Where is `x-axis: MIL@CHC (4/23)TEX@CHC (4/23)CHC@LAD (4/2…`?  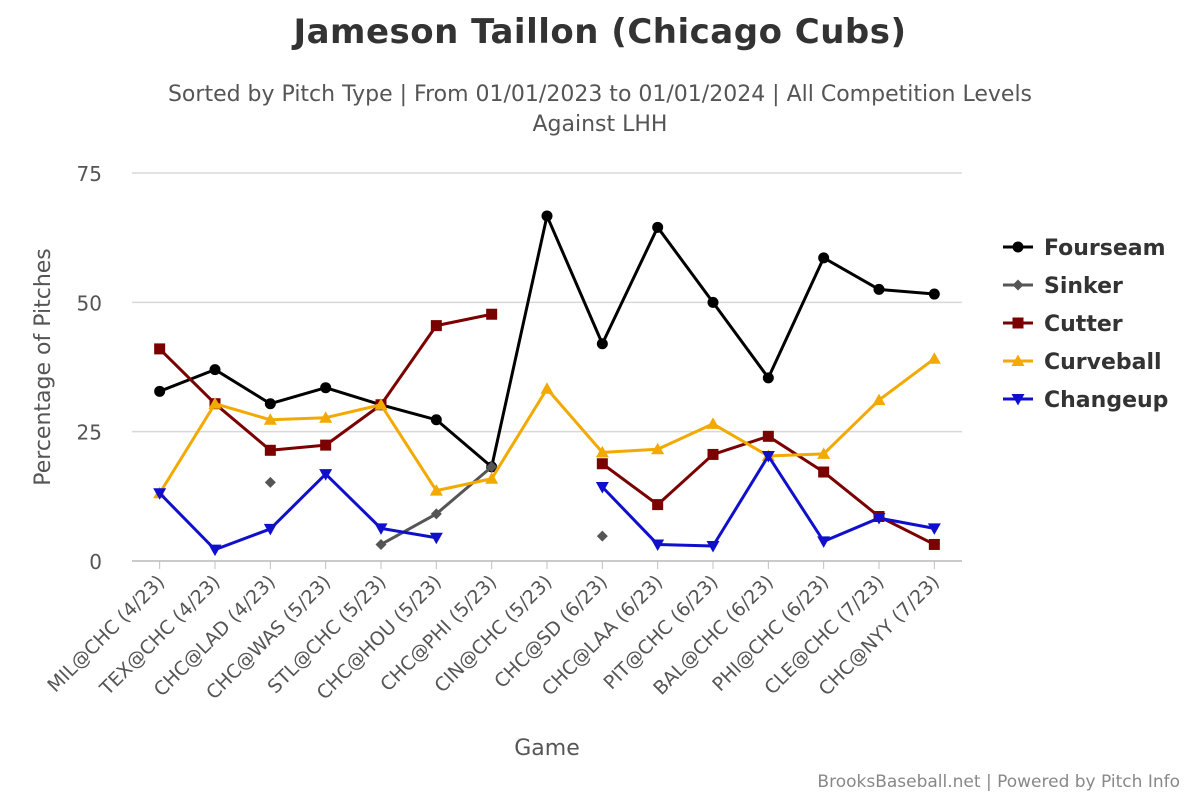 x-axis: MIL@CHC (4/23)TEX@CHC (4/23)CHC@LAD (4/2… is located at coordinates (502, 632).